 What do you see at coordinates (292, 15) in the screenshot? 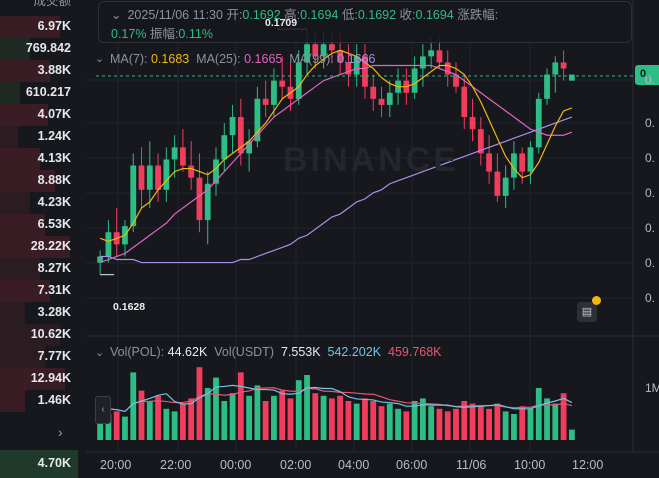
I see `high-label: 高:` at bounding box center [292, 15].